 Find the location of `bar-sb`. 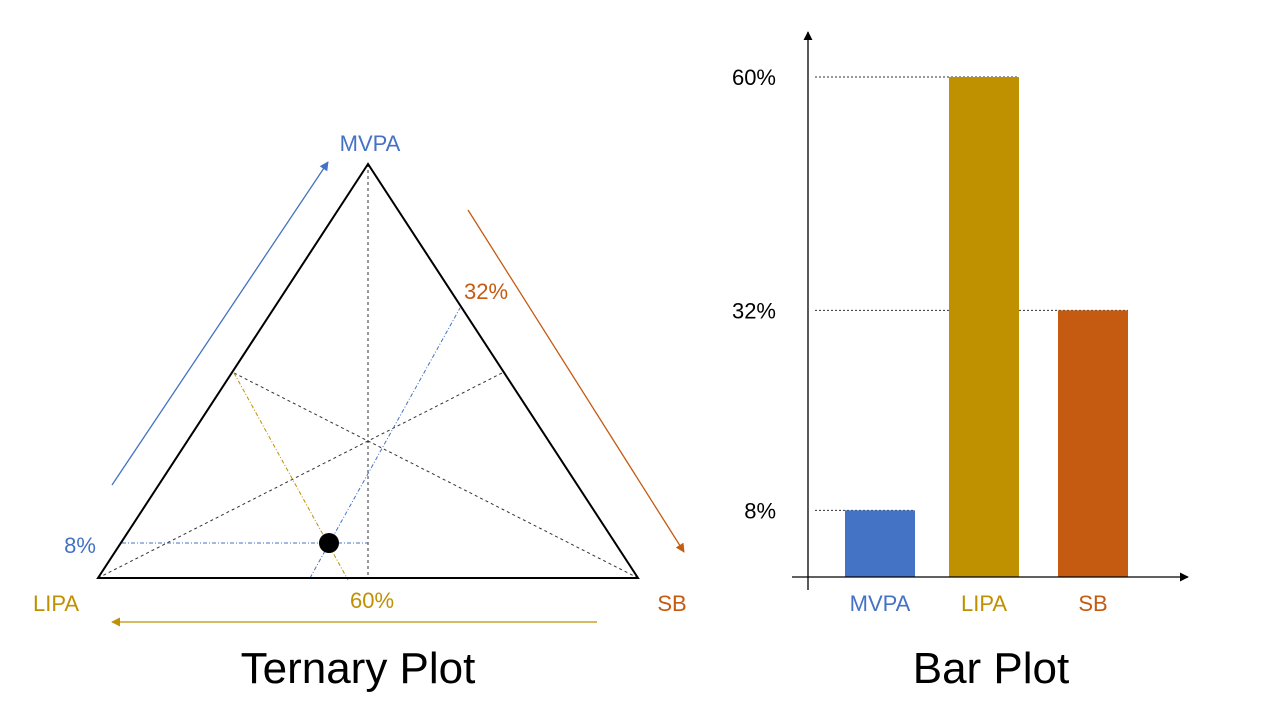

bar-sb is located at coordinates (1093, 443).